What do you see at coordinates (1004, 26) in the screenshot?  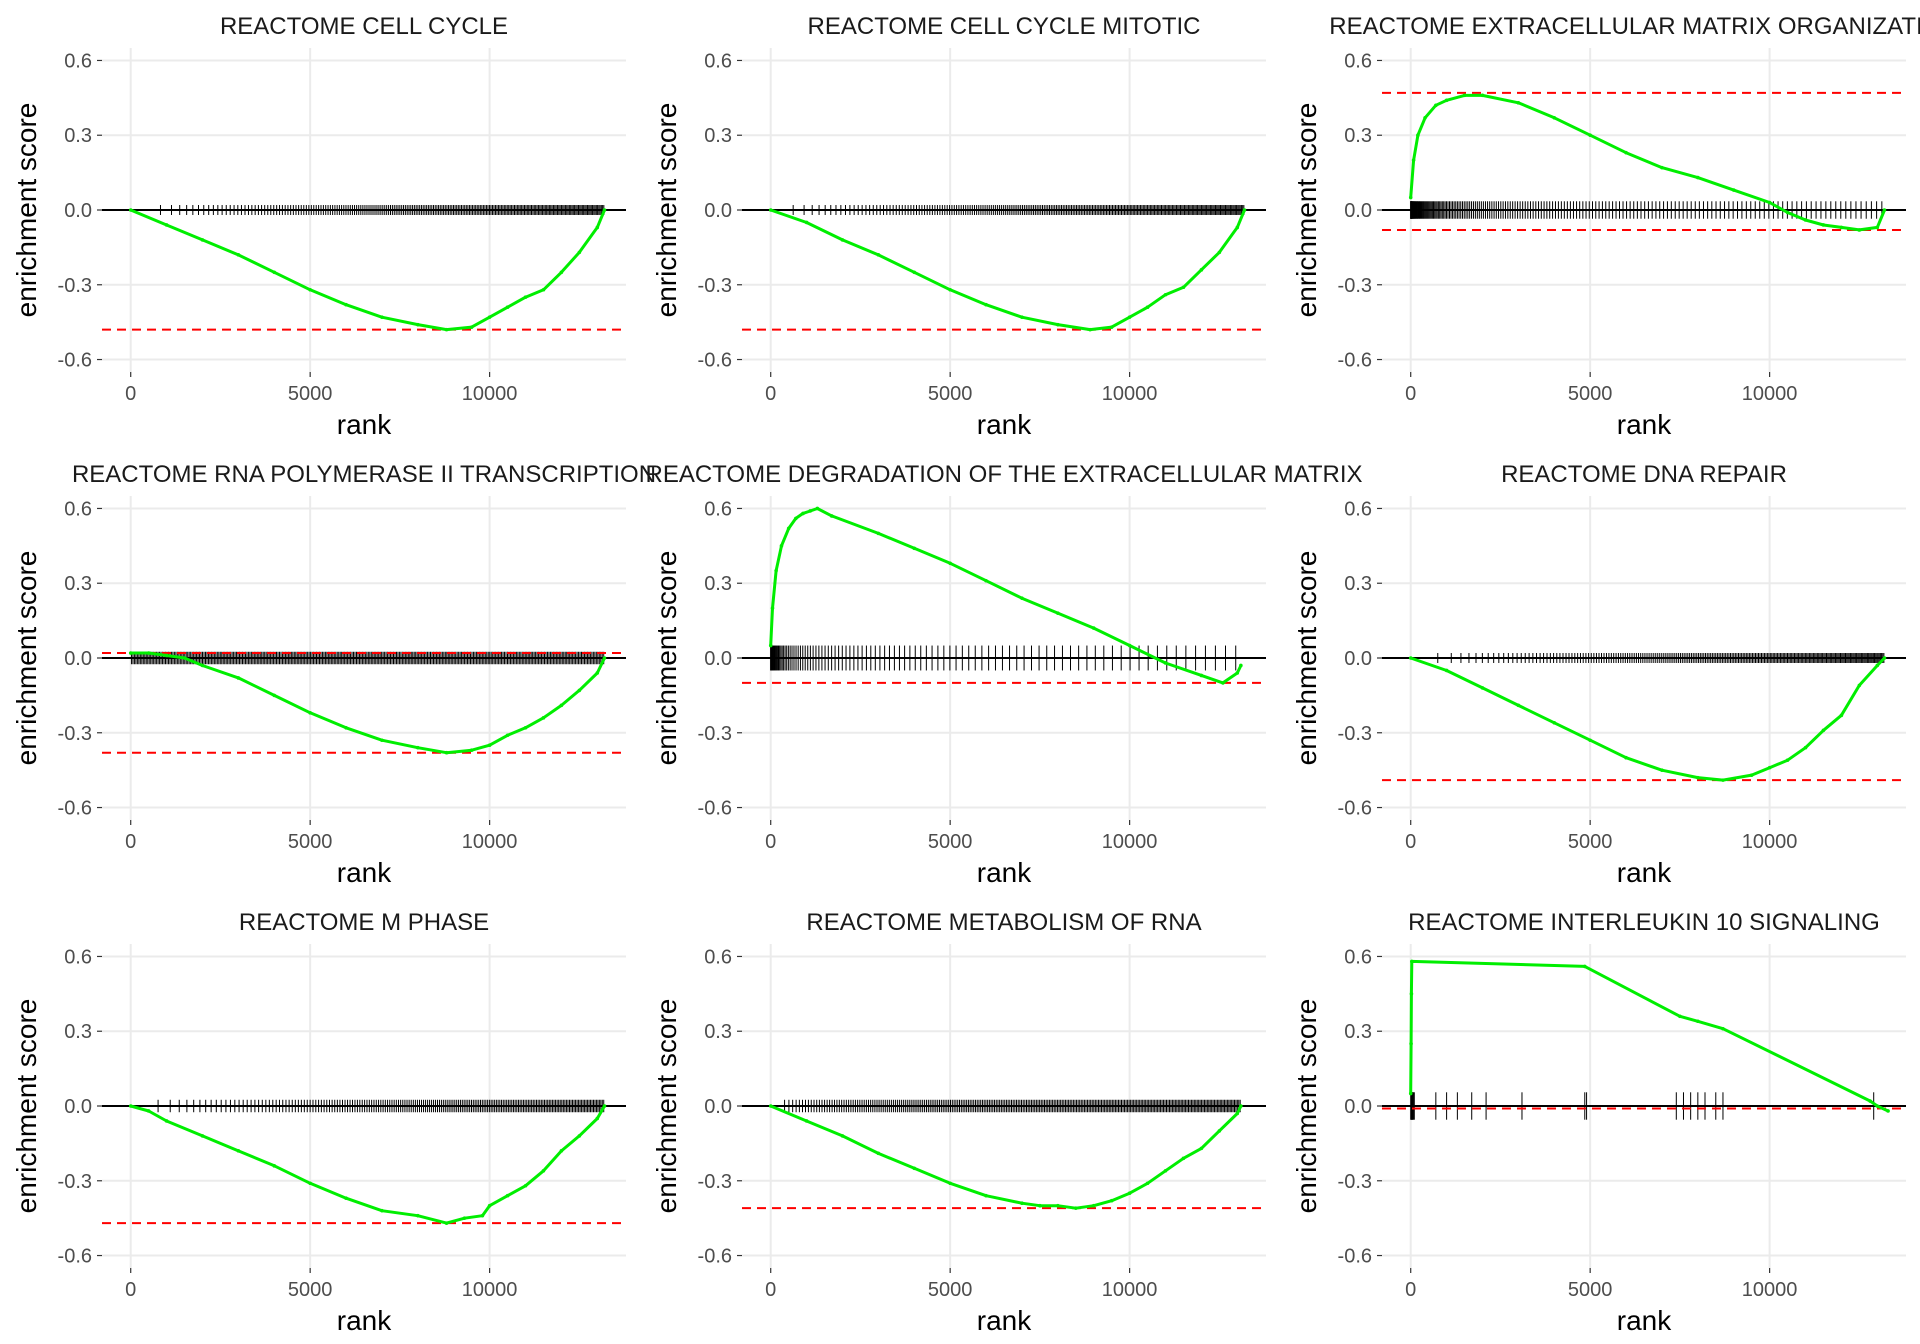 I see `chart-title: REACTOME CELL CYCLE MITOTIC` at bounding box center [1004, 26].